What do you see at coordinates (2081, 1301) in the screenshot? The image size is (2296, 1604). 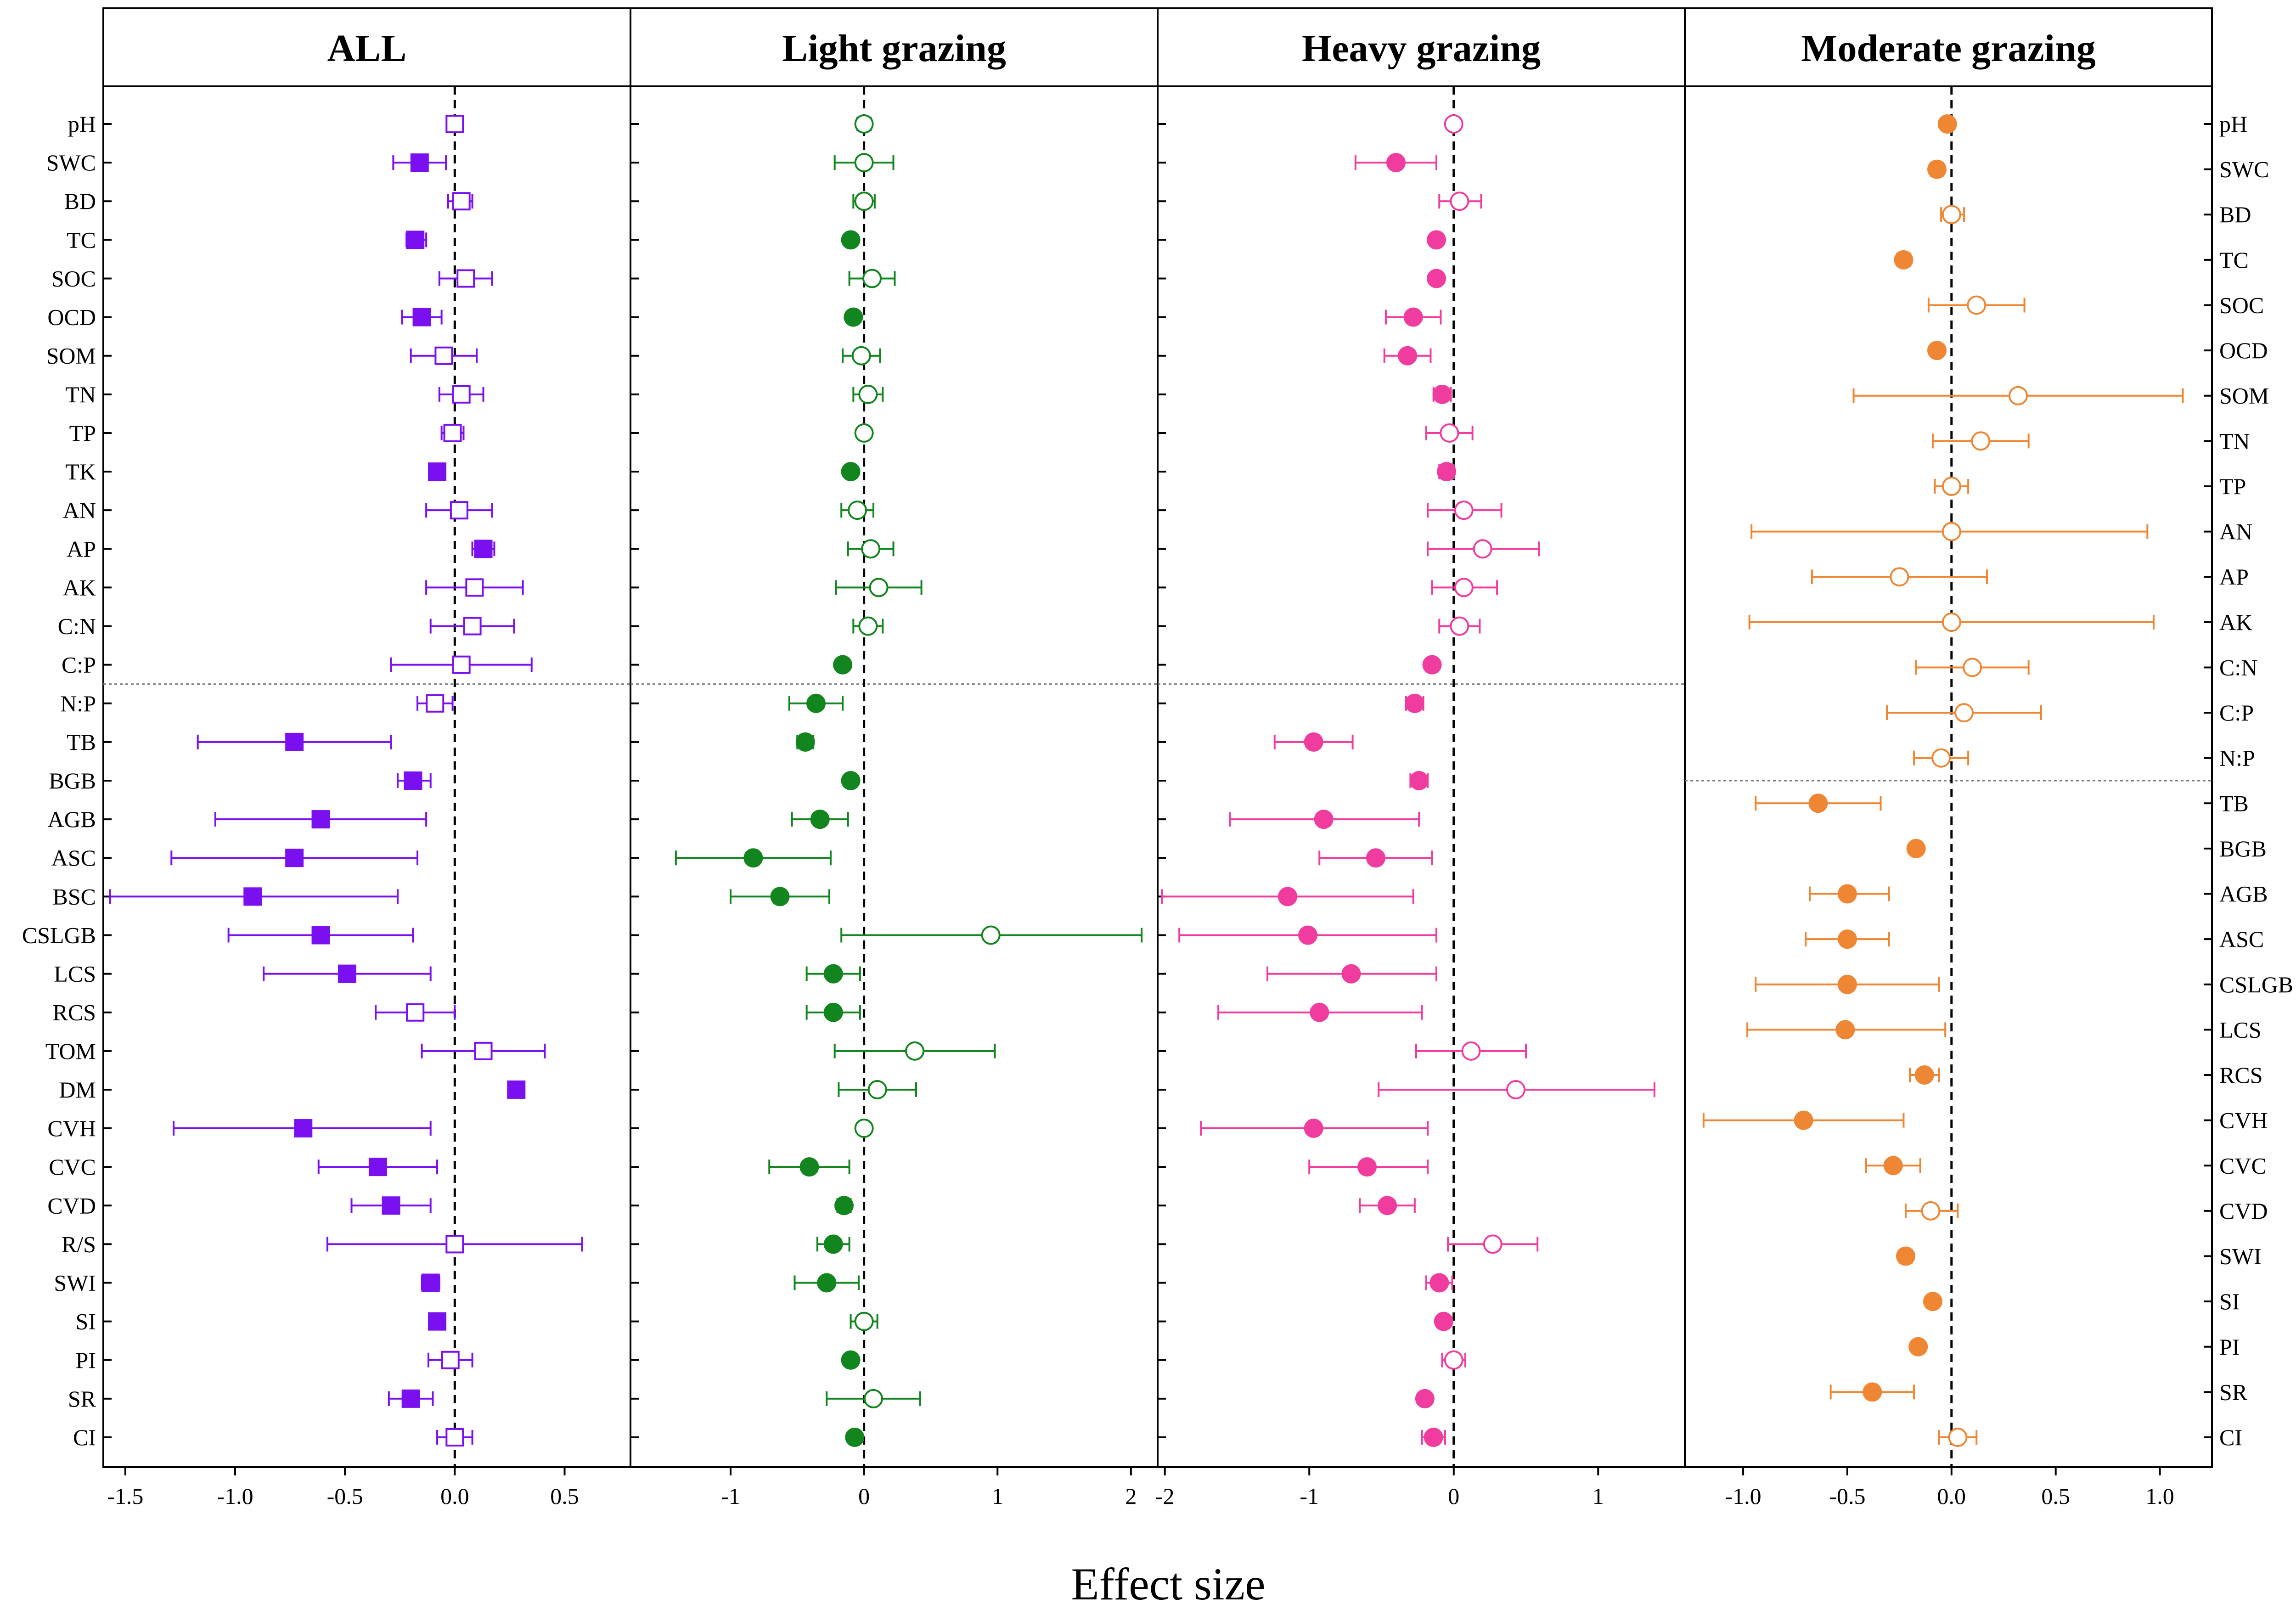 I see `effect-row-si: SI` at bounding box center [2081, 1301].